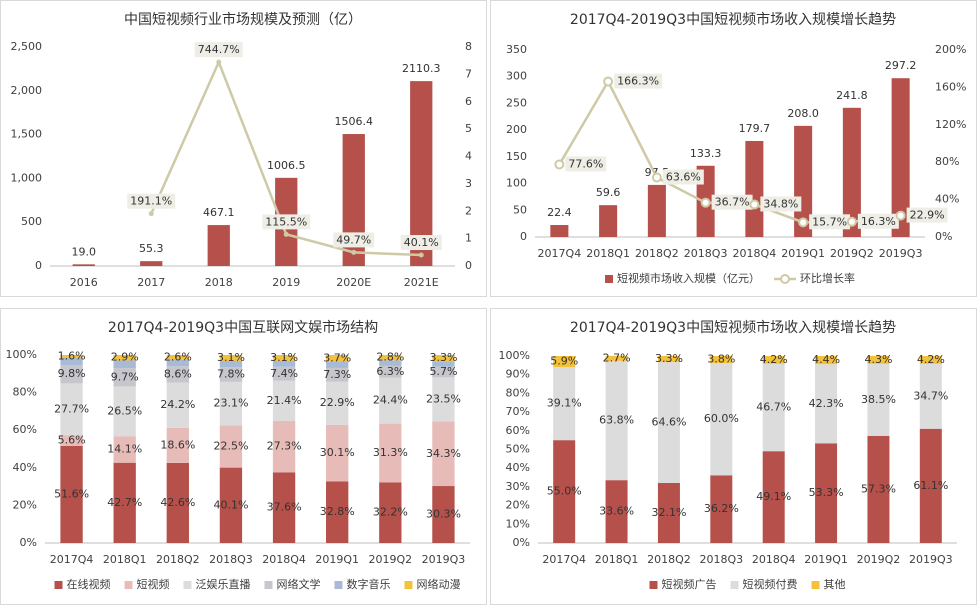 The image size is (977, 609). I want to click on segment-value-label: 8.6%, so click(178, 373).